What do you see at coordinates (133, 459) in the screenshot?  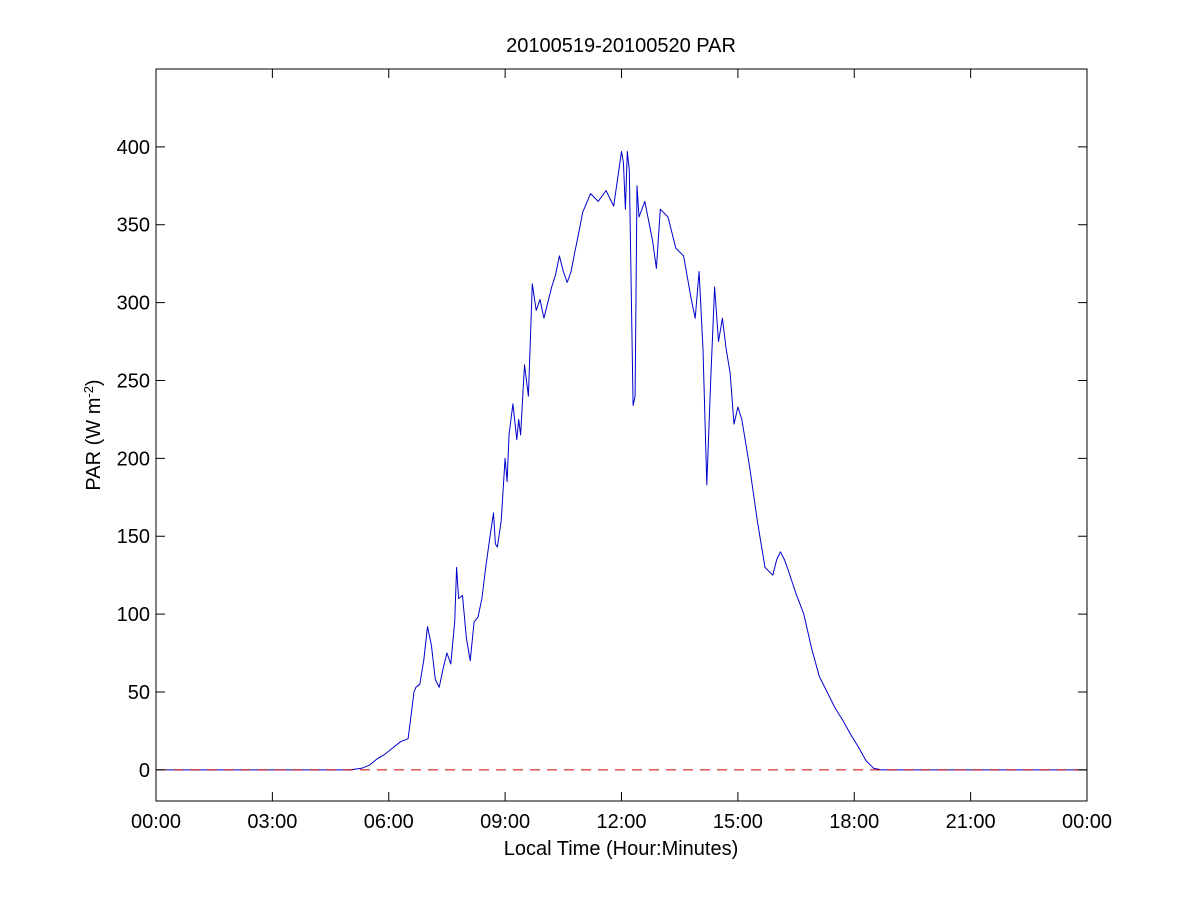 I see `y-tick-label: 200` at bounding box center [133, 459].